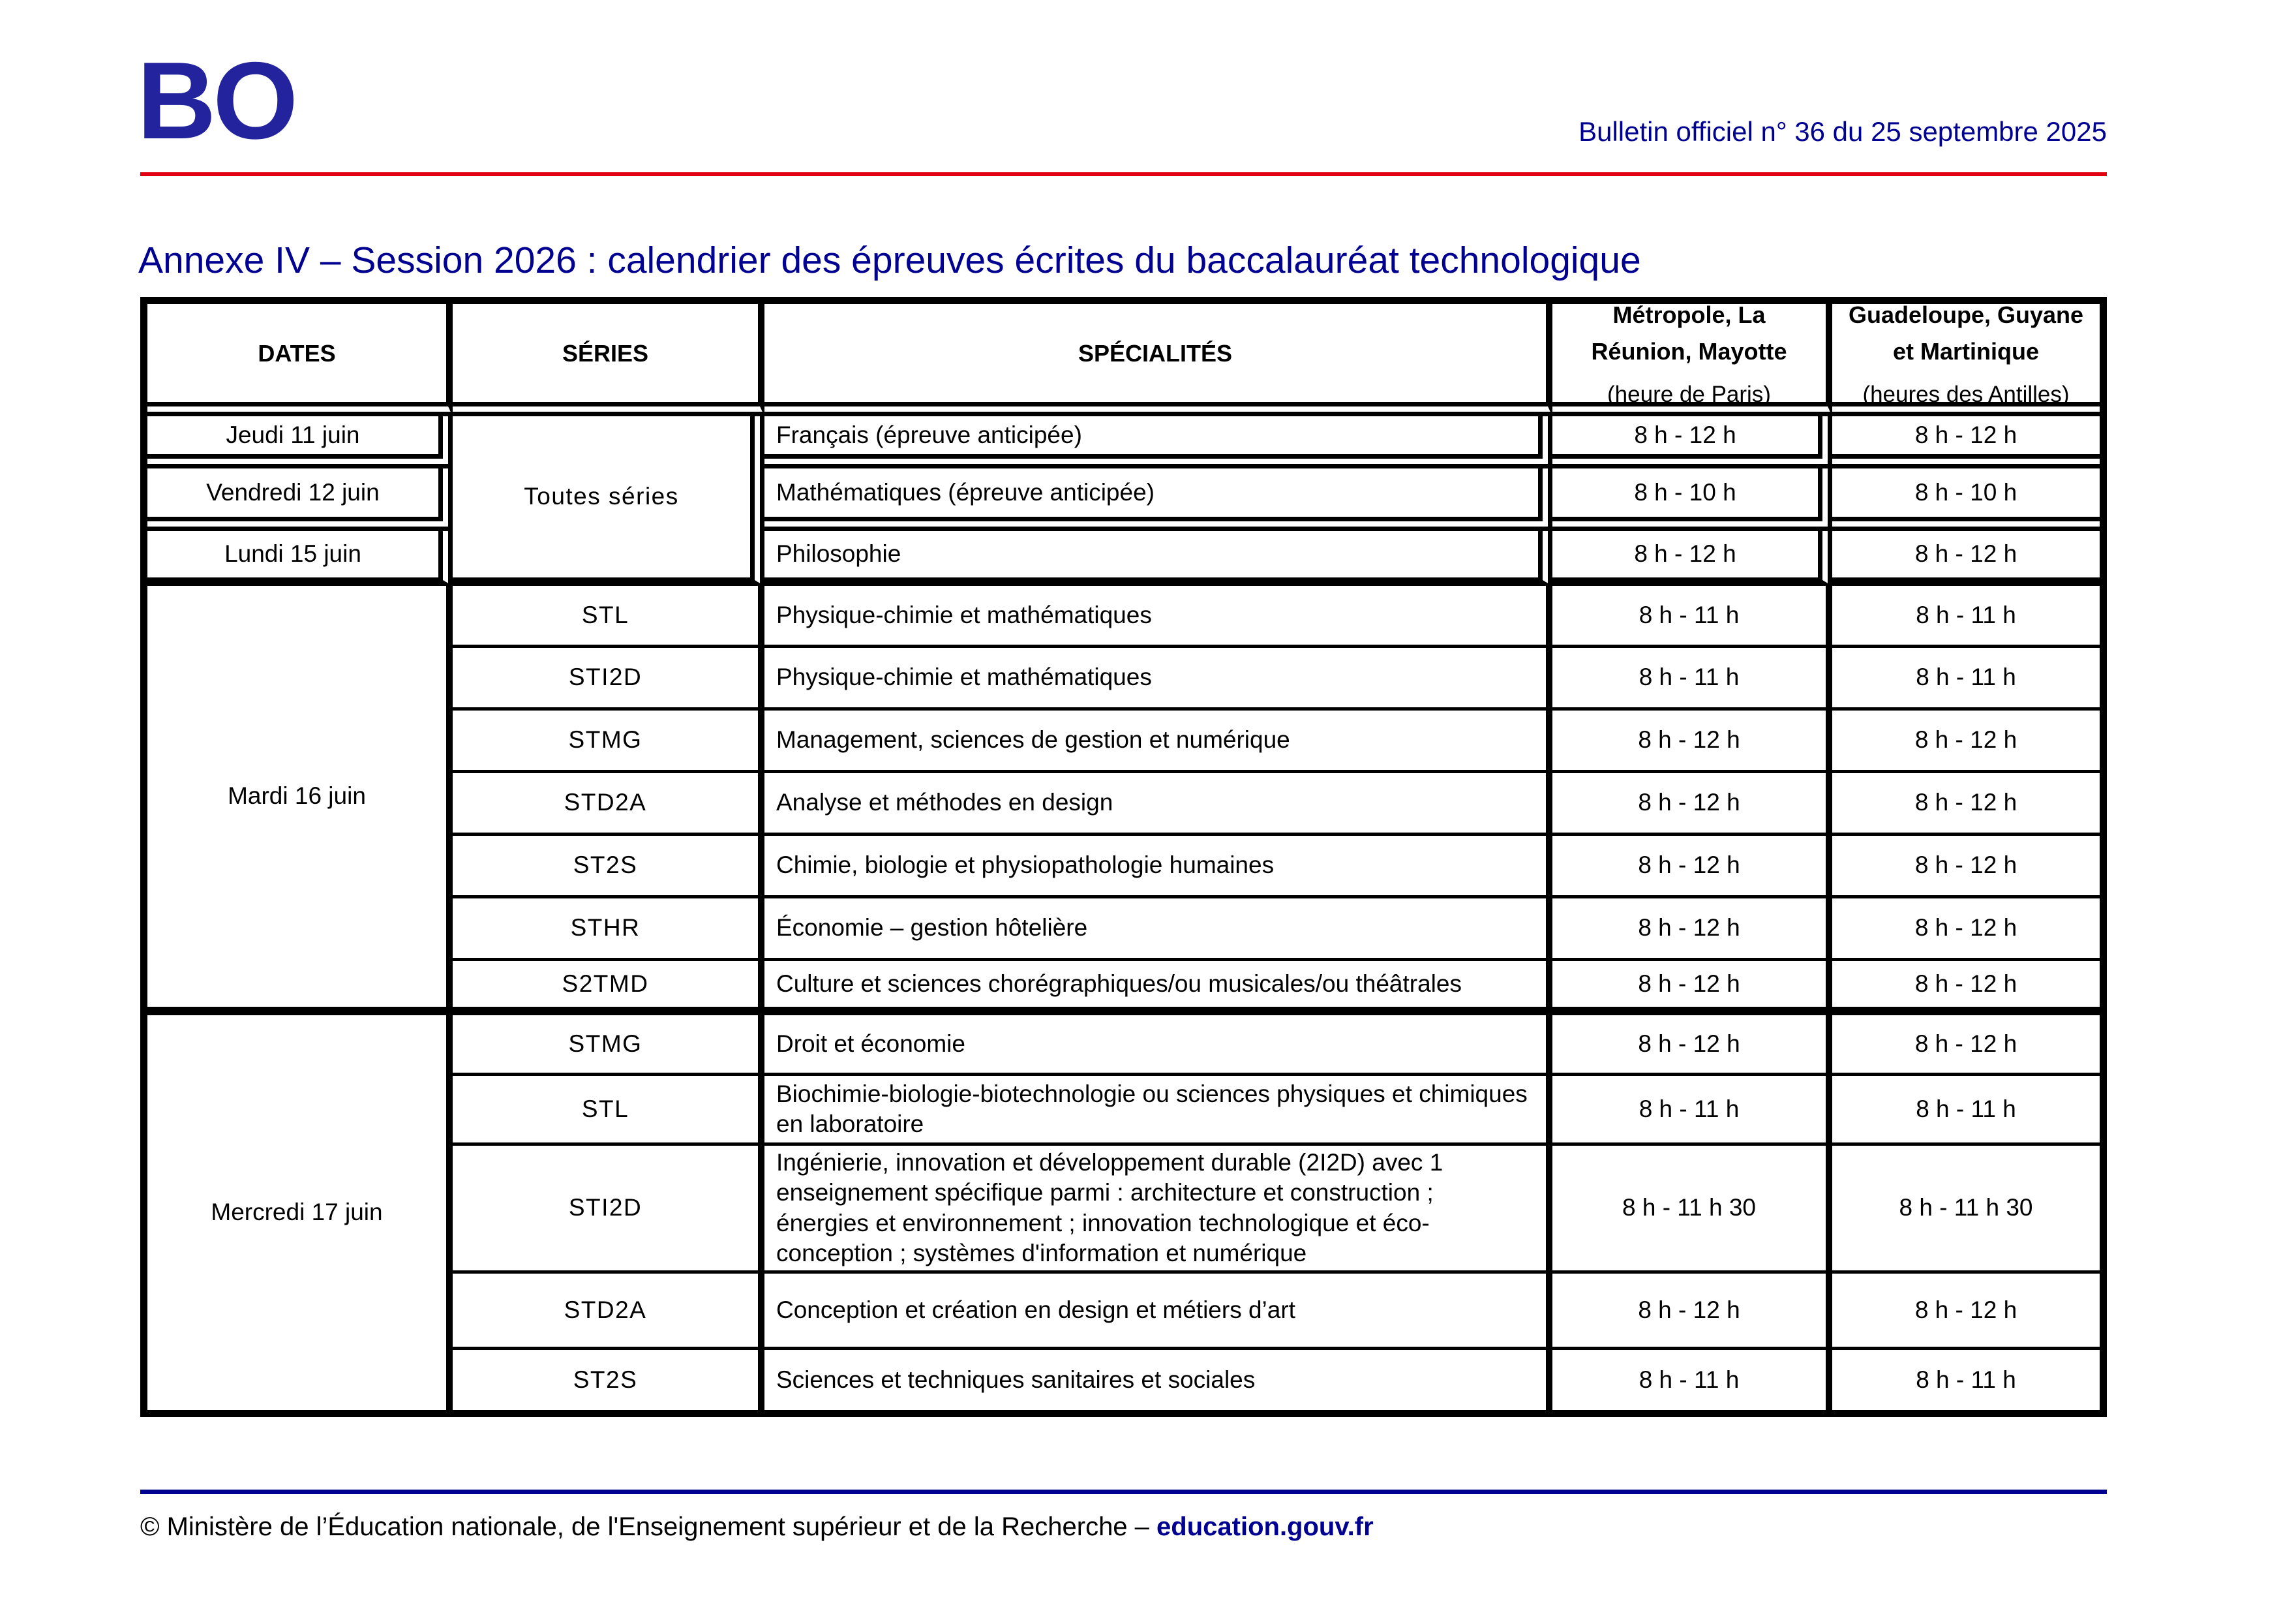 This screenshot has width=2296, height=1624. What do you see at coordinates (1689, 352) in the screenshot?
I see `header-paris-line2: Réunion, Mayotte` at bounding box center [1689, 352].